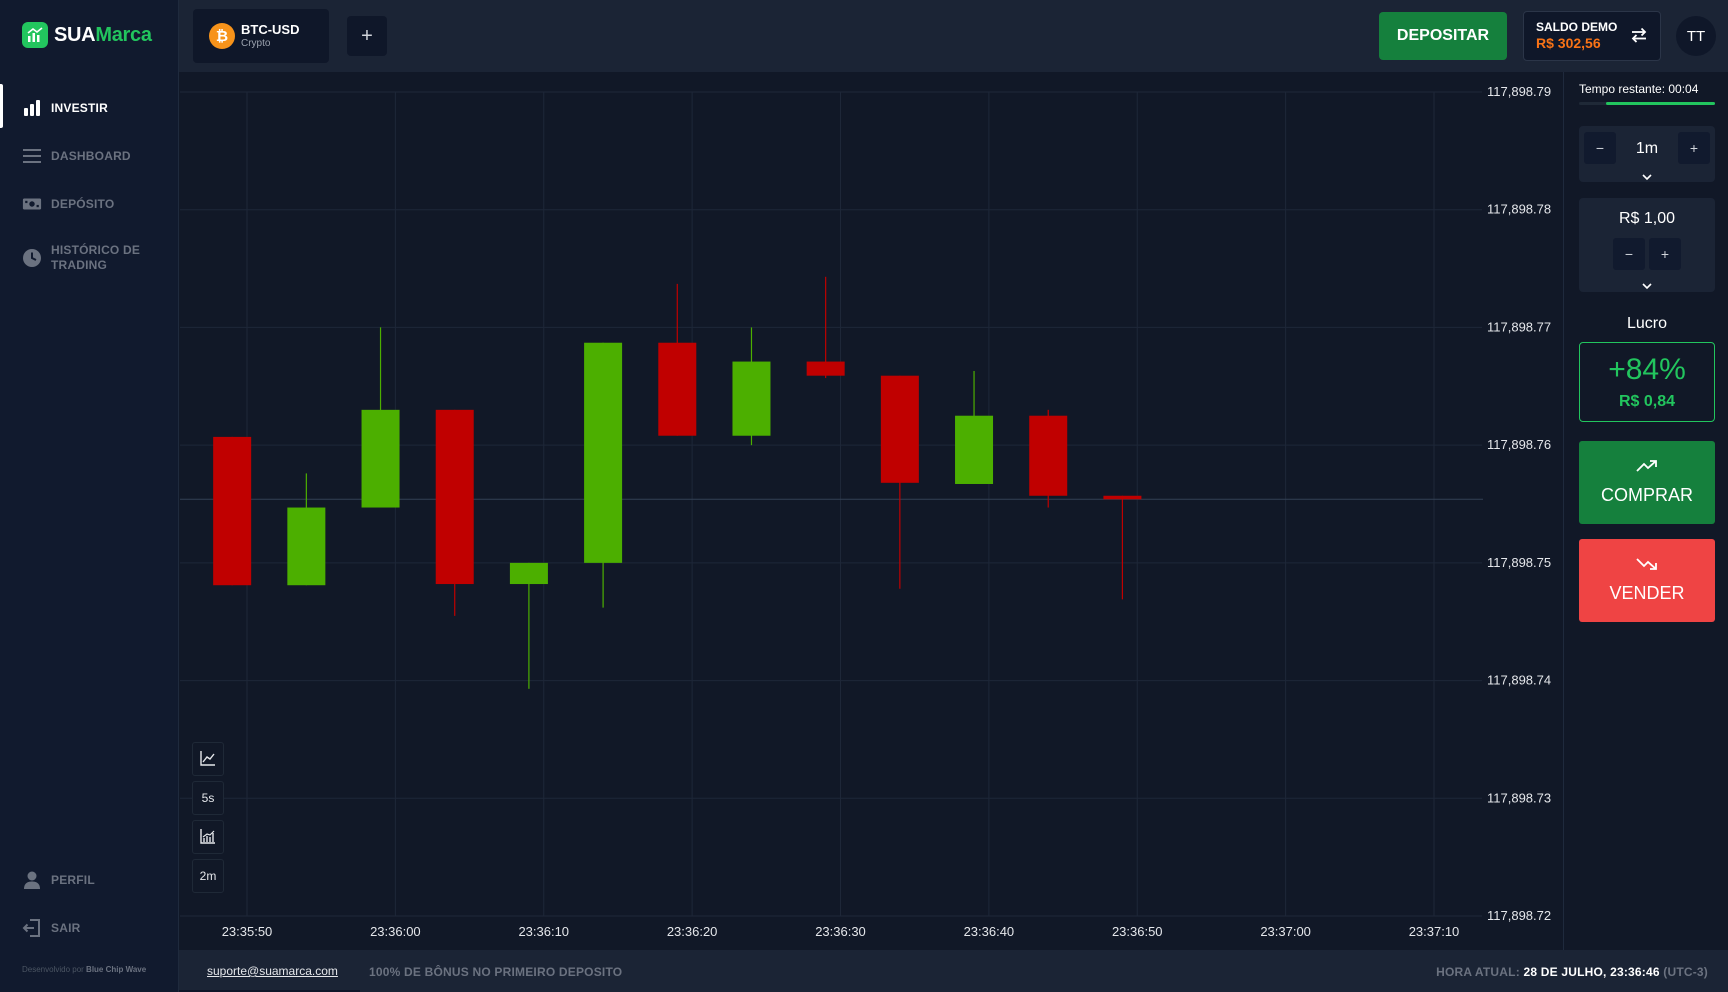 This screenshot has width=1728, height=992. What do you see at coordinates (89, 928) in the screenshot?
I see `sidebar-item-sair: SAIR` at bounding box center [89, 928].